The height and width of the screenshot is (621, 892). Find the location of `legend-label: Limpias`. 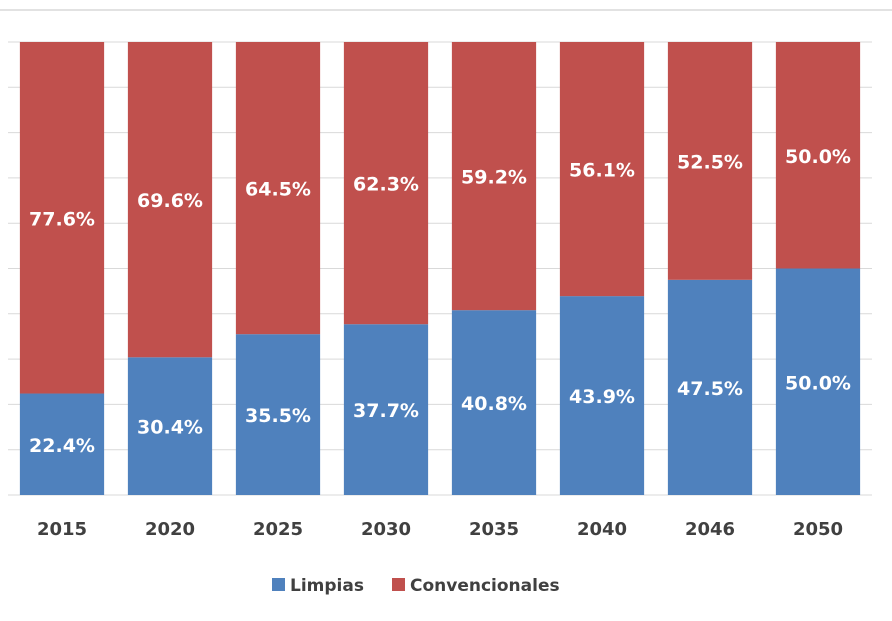

legend-label: Limpias is located at coordinates (327, 586).